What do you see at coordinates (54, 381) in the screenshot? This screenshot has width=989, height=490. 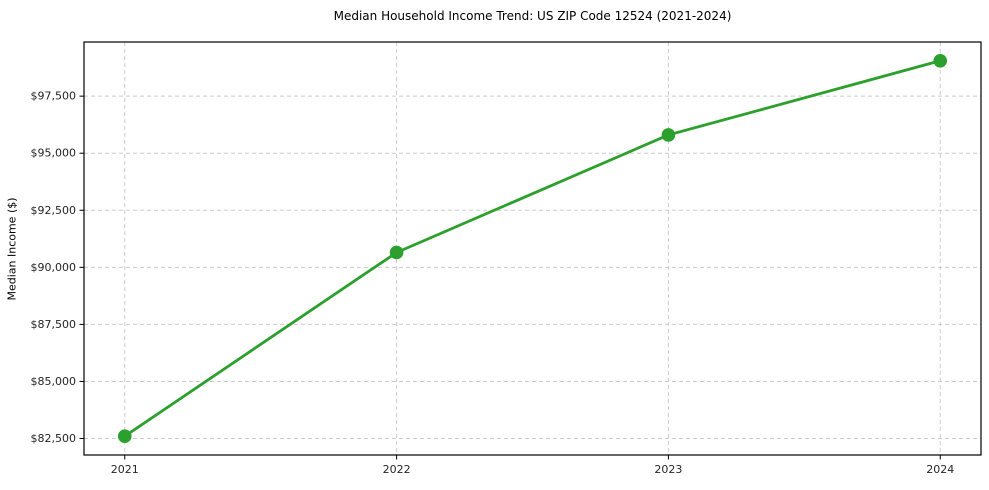 I see `y-tick-label: $85,000` at bounding box center [54, 381].